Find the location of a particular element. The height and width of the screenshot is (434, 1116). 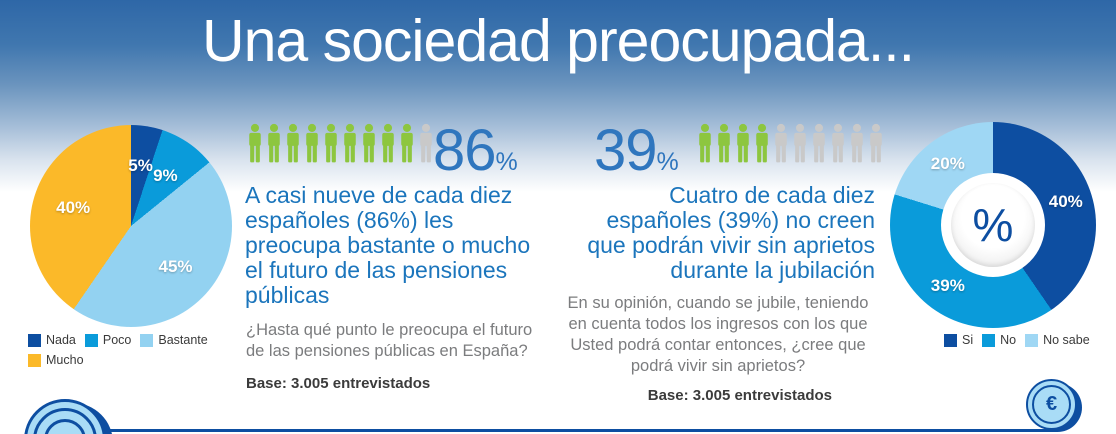

legend-jubilacion: Si No No sabe is located at coordinates (1029, 340).